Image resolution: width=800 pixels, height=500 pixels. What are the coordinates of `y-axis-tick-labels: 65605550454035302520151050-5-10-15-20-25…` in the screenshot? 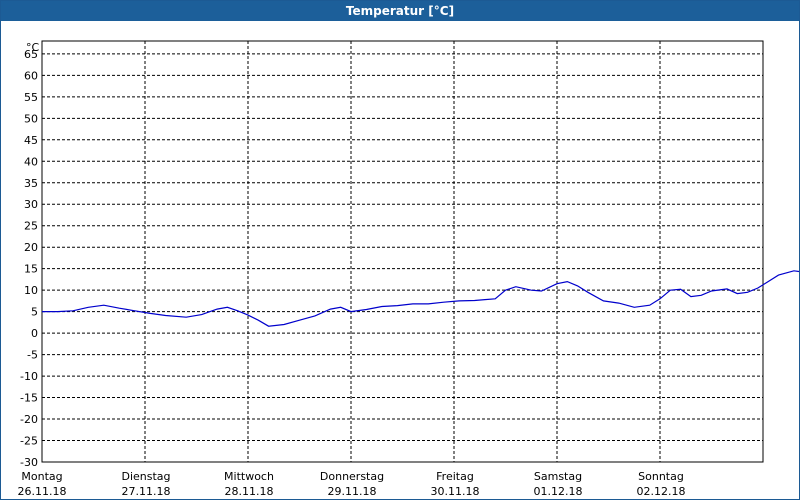 It's located at (29, 258).